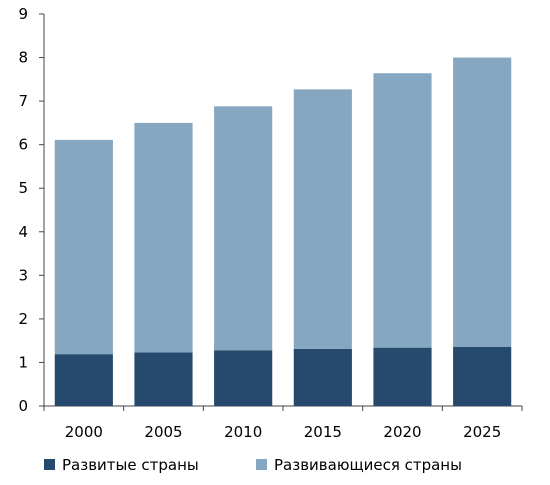  Describe the element at coordinates (23, 406) in the screenshot. I see `y-tick-label: 0` at that location.